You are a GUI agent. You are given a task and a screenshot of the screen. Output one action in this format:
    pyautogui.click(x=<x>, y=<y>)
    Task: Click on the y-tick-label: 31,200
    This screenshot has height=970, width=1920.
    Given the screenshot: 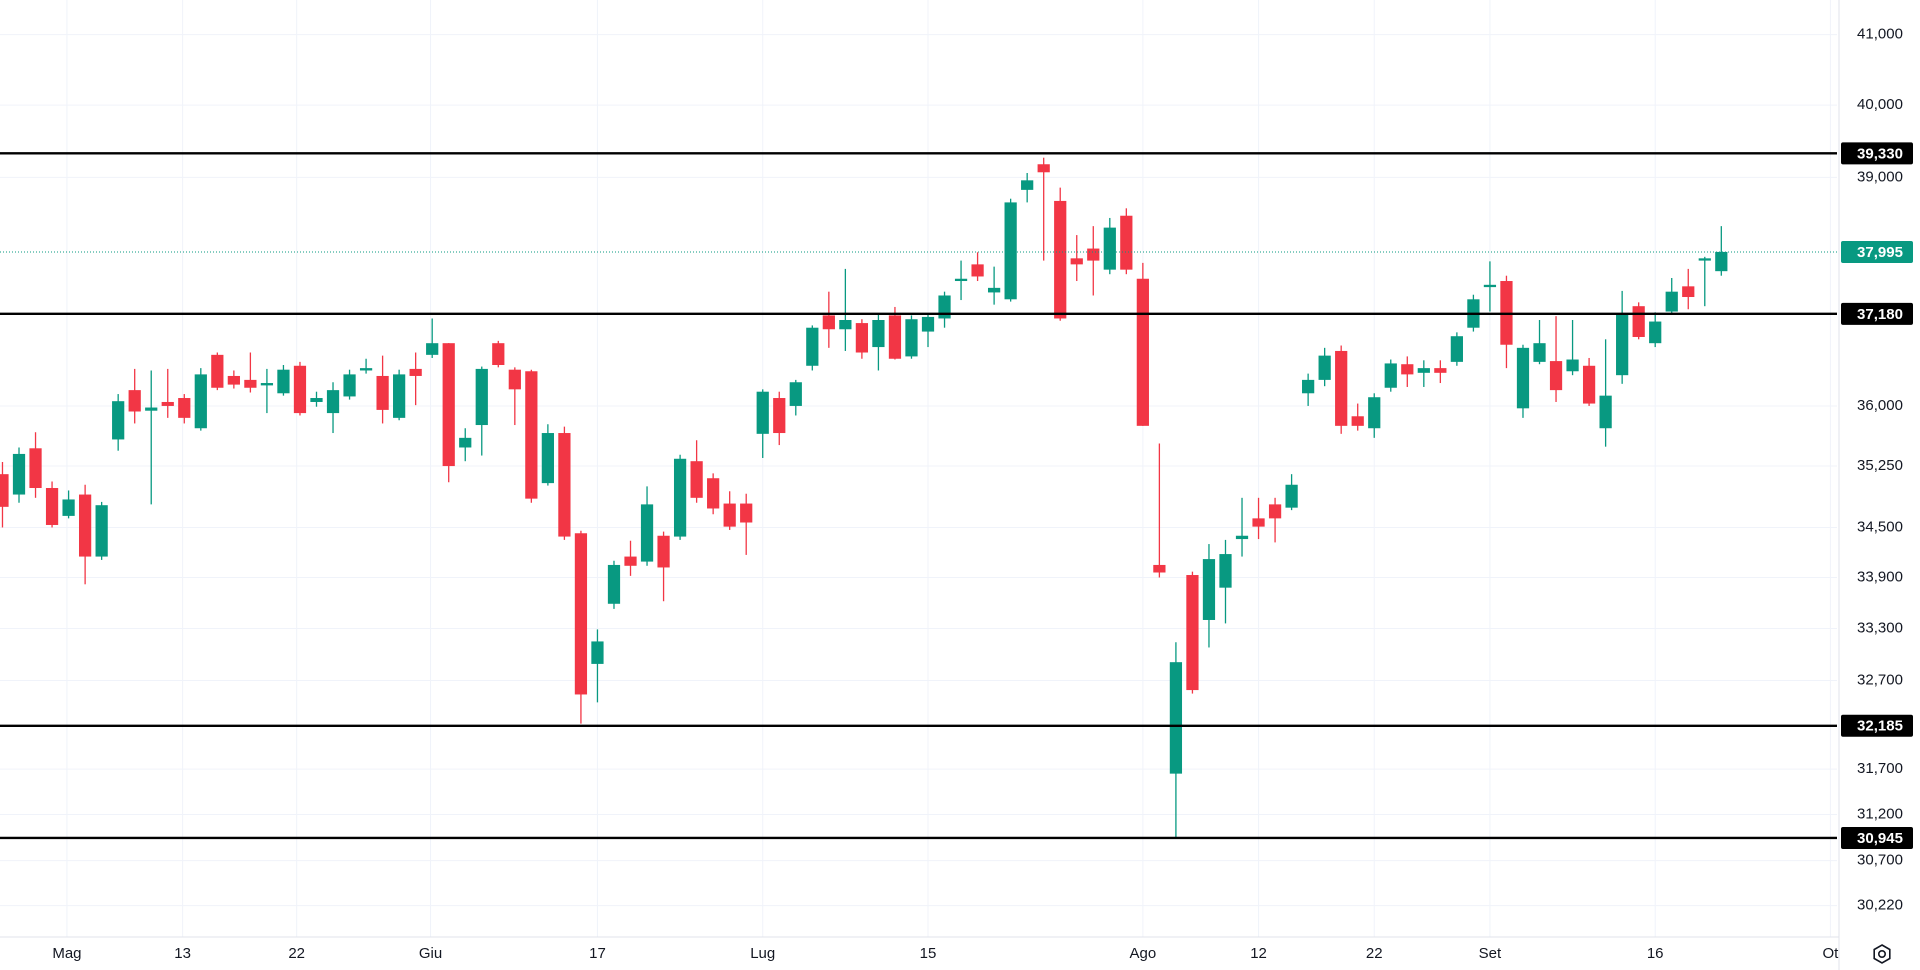 What is the action you would take?
    pyautogui.click(x=1880, y=813)
    